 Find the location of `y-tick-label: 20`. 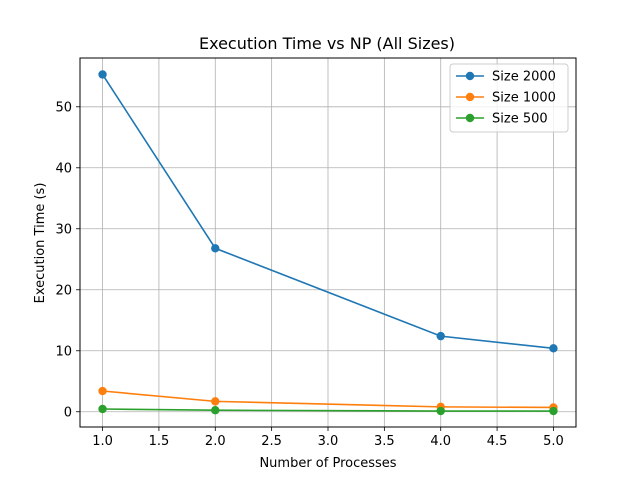

y-tick-label: 20 is located at coordinates (63, 290).